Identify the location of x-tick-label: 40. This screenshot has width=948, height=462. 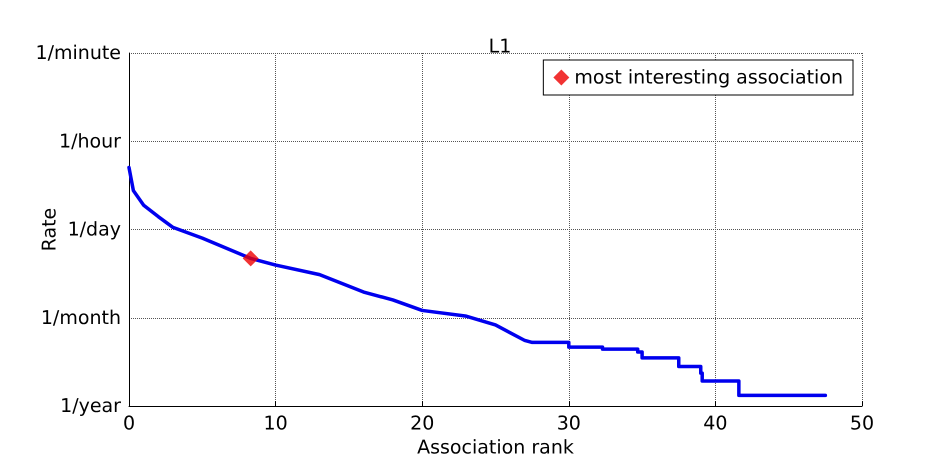
(715, 423).